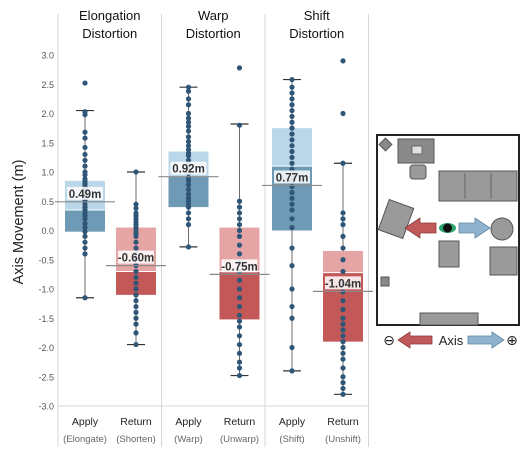  I want to click on x-tick-sublabel: (Shift), so click(291, 439).